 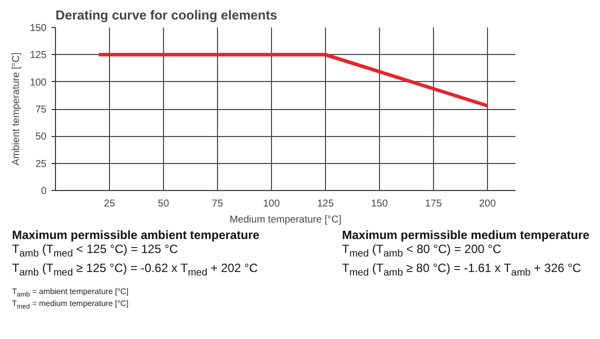 What do you see at coordinates (164, 204) in the screenshot?
I see `x-tick-label: 50` at bounding box center [164, 204].